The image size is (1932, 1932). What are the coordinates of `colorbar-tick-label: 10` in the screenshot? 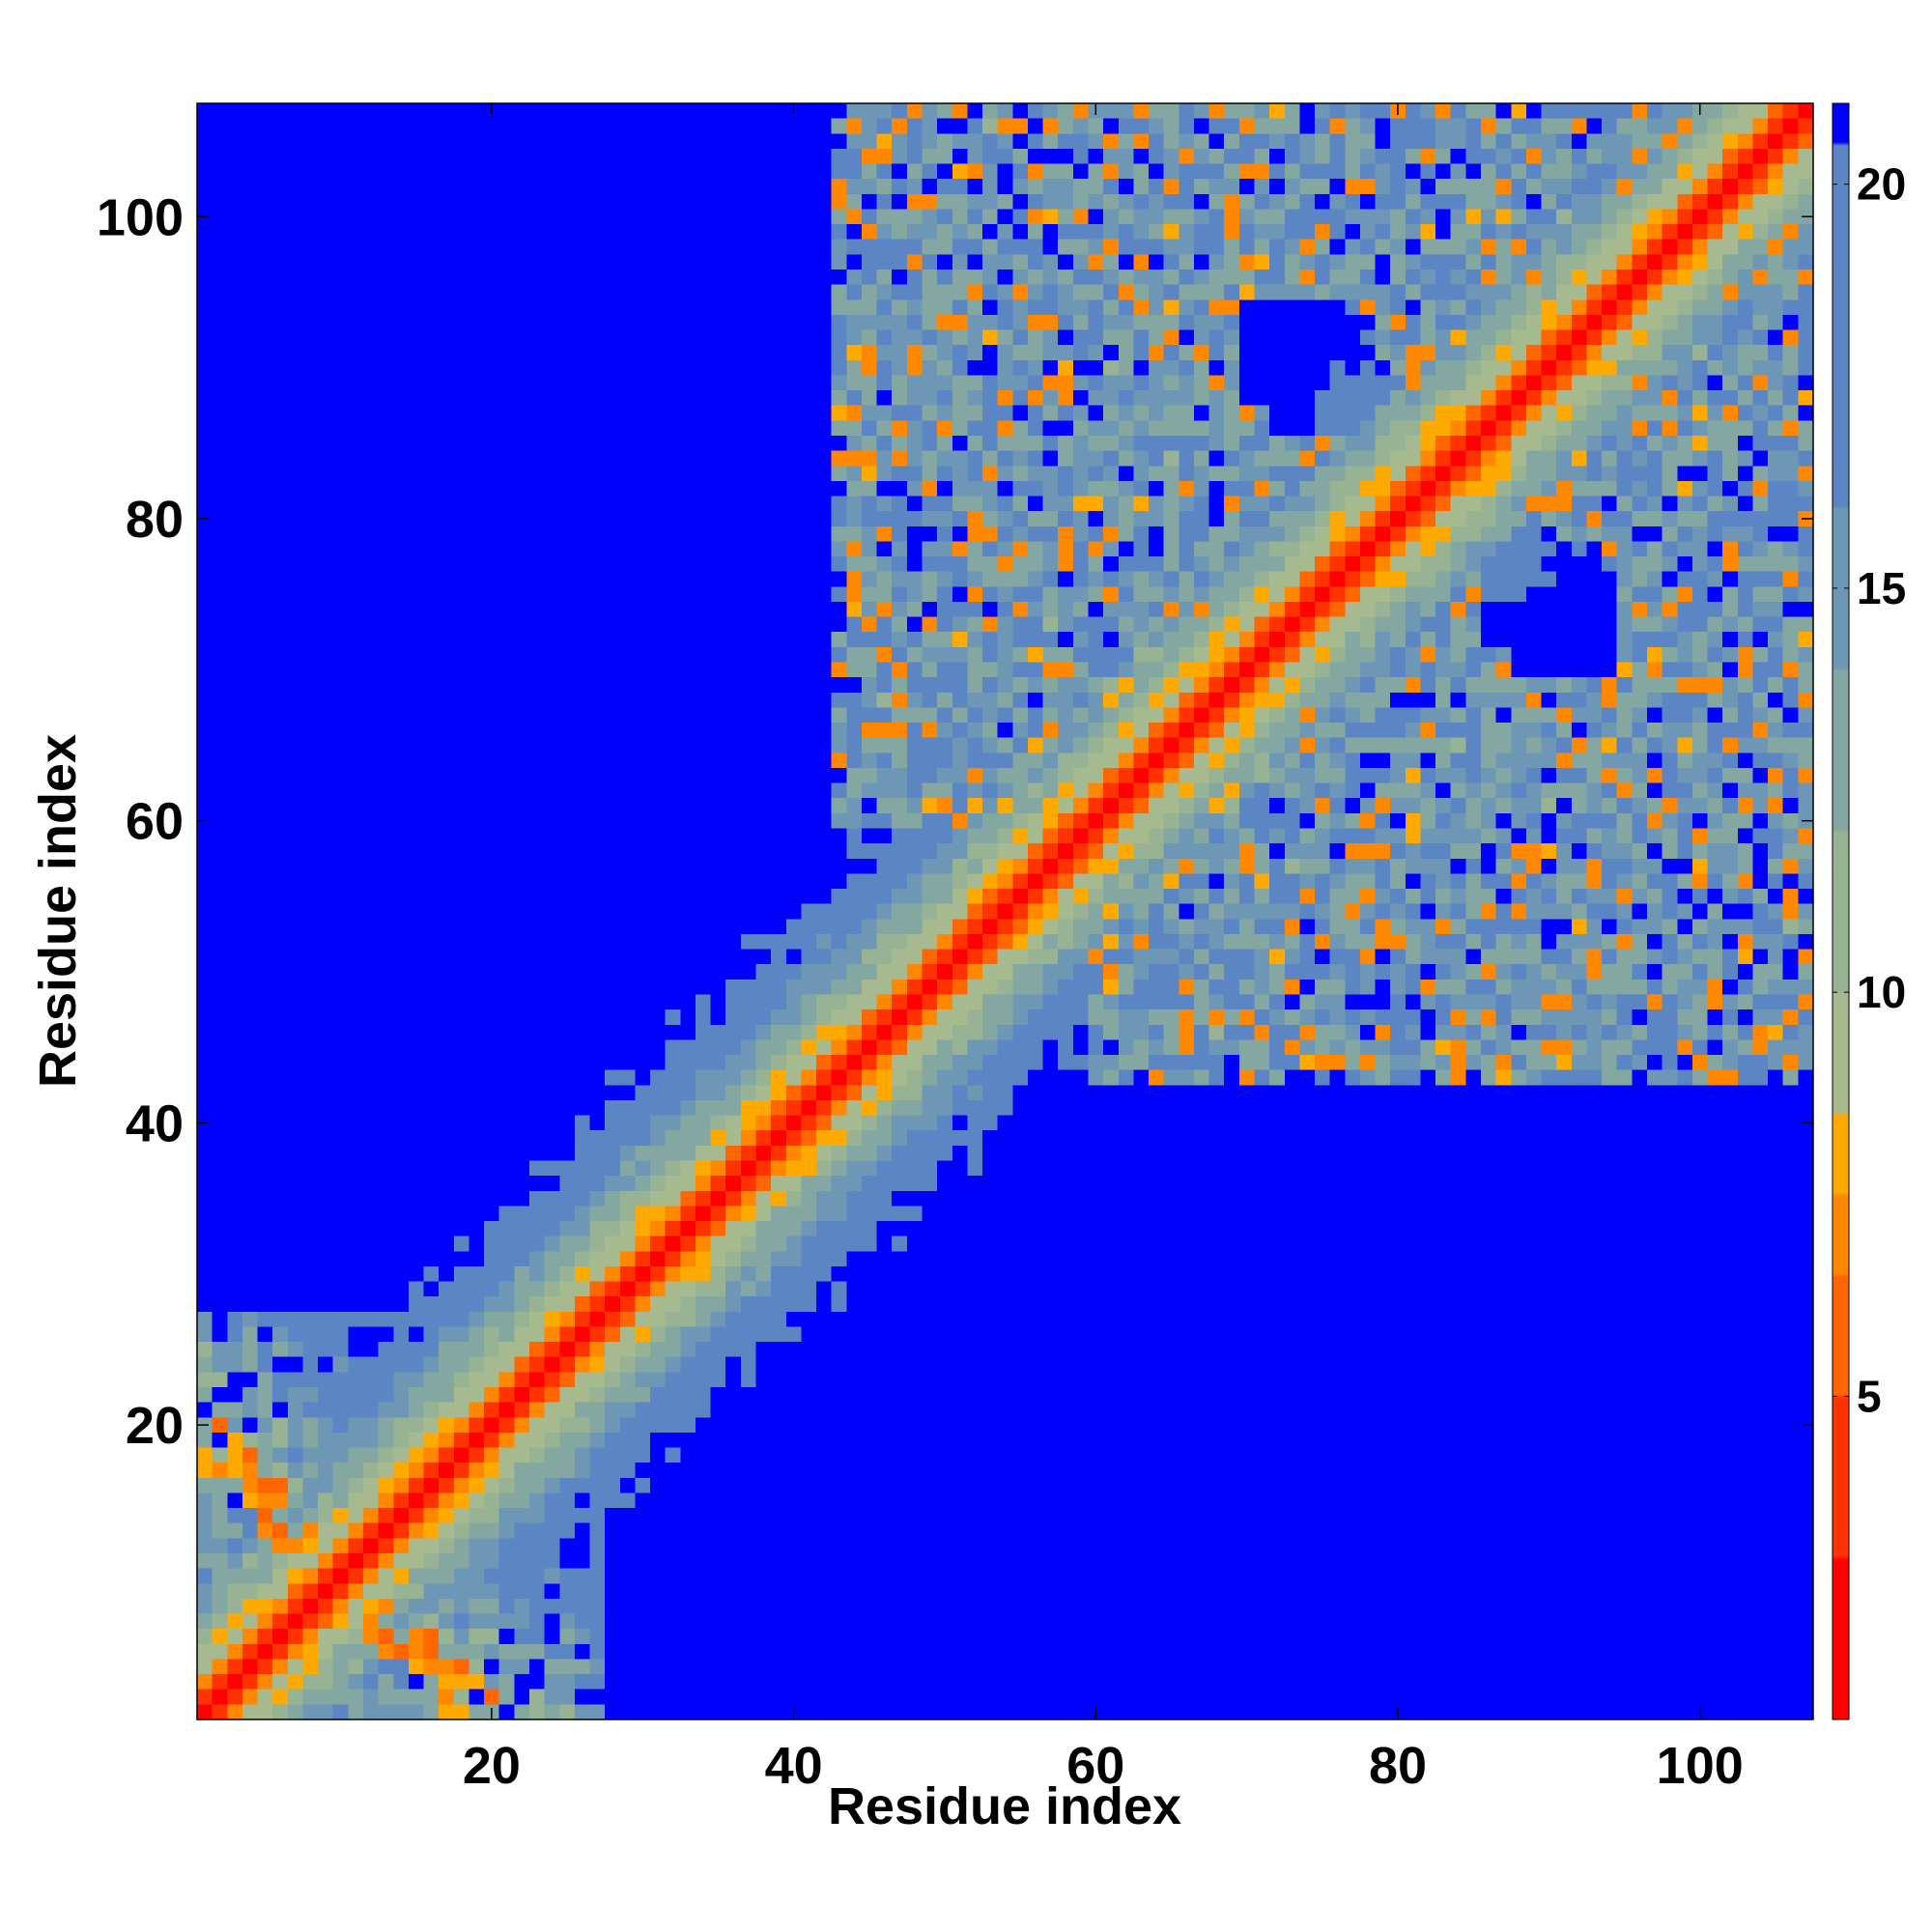 It's located at (1881, 992).